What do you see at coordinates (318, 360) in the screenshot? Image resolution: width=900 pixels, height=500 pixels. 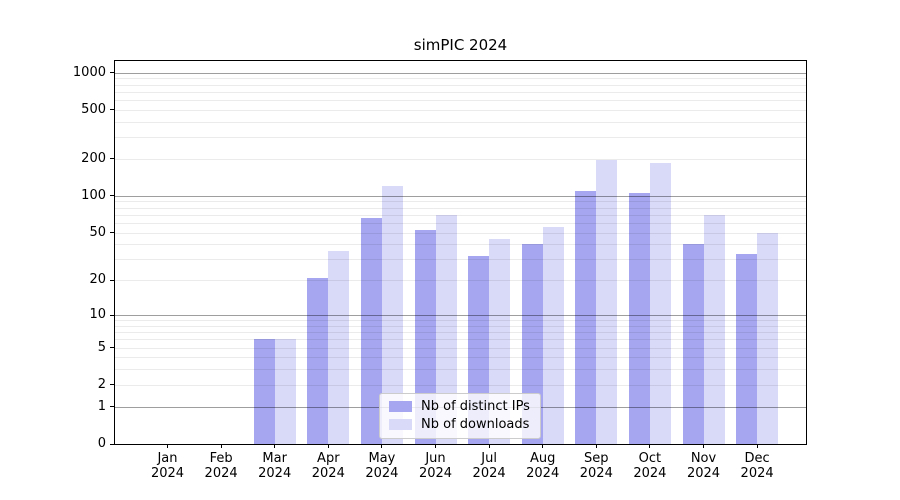 I see `bar-apr-distinct-ips` at bounding box center [318, 360].